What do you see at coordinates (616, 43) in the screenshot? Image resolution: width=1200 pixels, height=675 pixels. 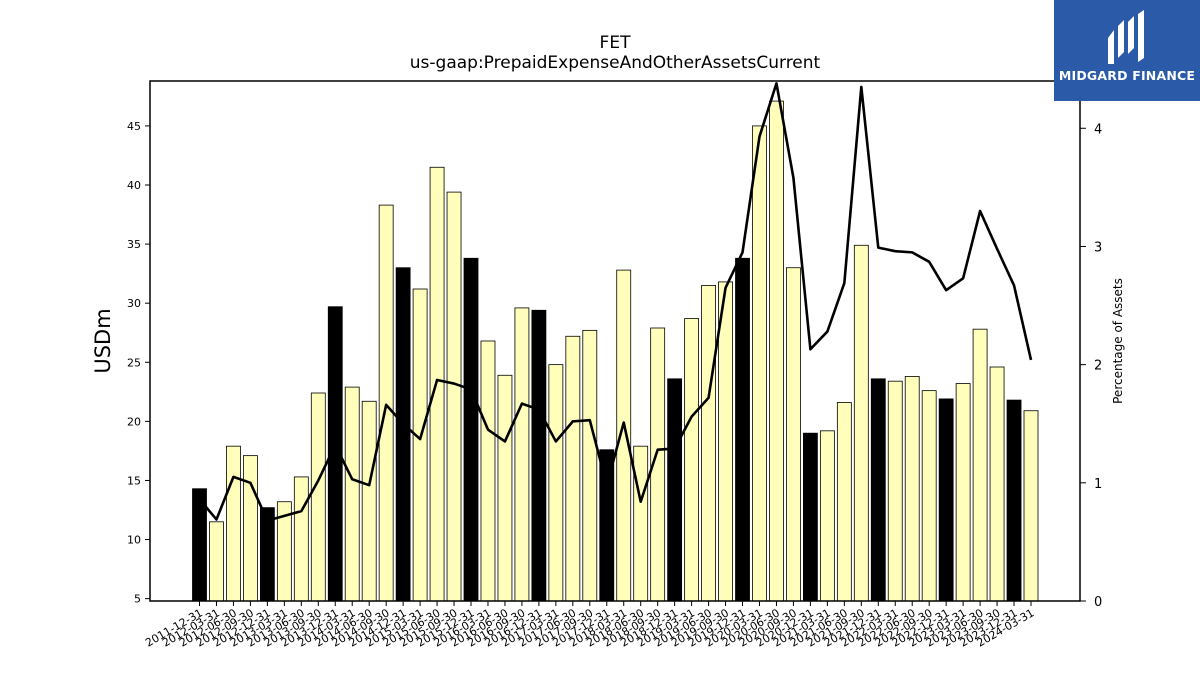 I see `chart-title: FET` at bounding box center [616, 43].